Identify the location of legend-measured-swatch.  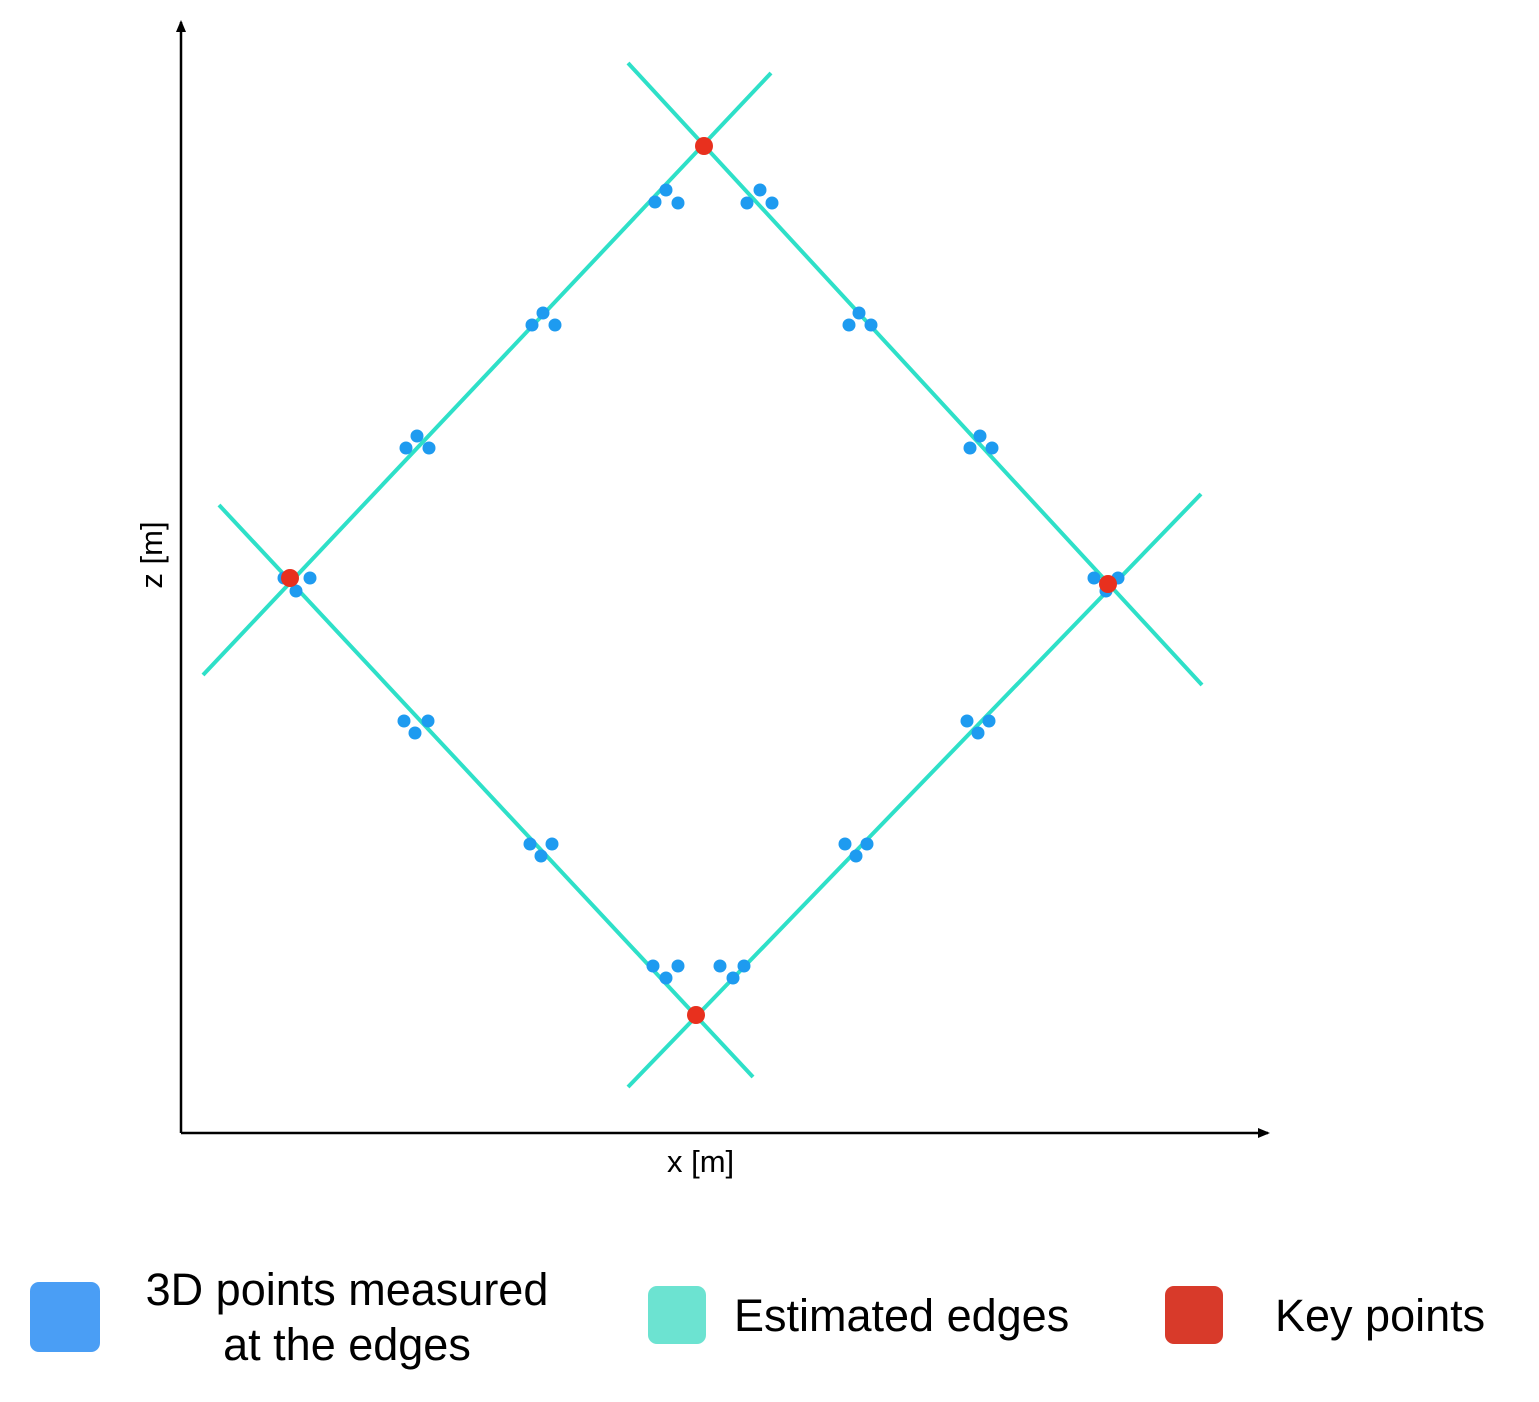
(65, 1317).